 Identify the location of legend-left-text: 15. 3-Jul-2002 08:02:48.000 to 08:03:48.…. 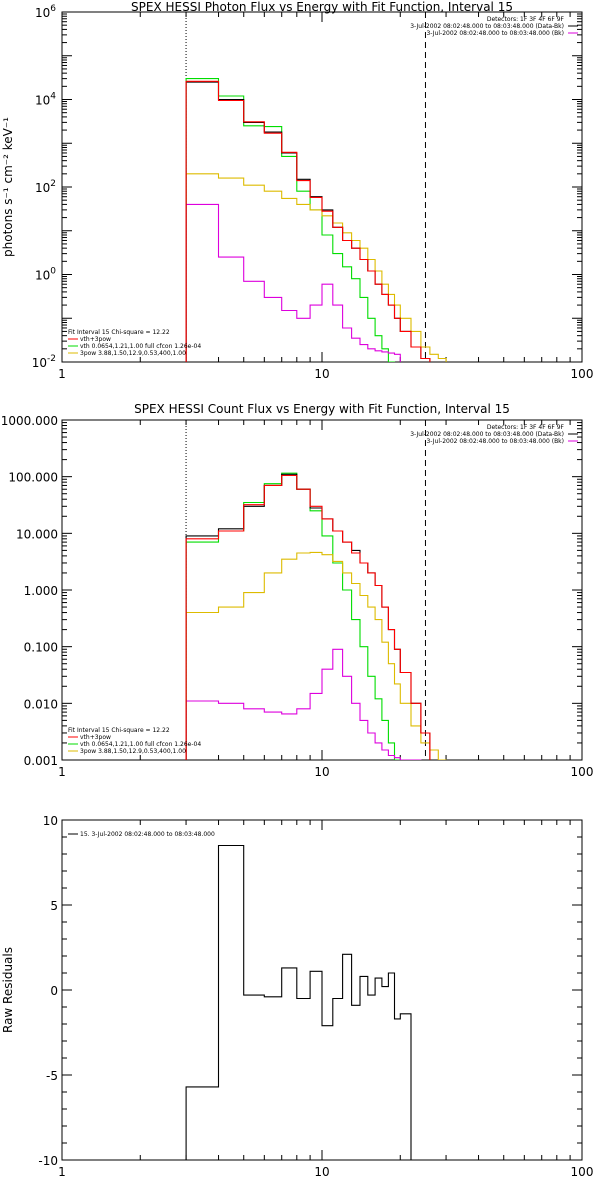
(147, 834).